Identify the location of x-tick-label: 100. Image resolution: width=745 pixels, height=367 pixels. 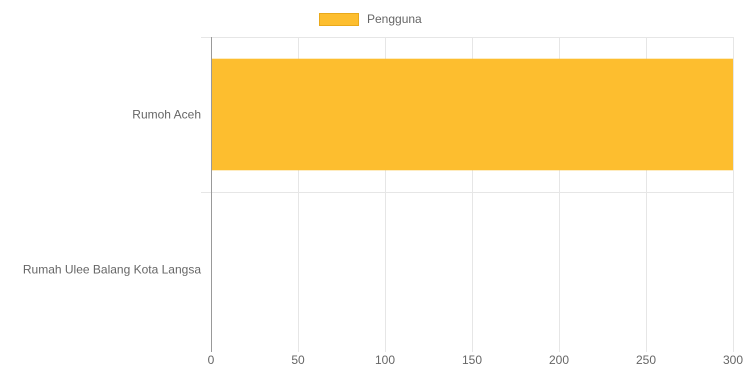
(385, 360).